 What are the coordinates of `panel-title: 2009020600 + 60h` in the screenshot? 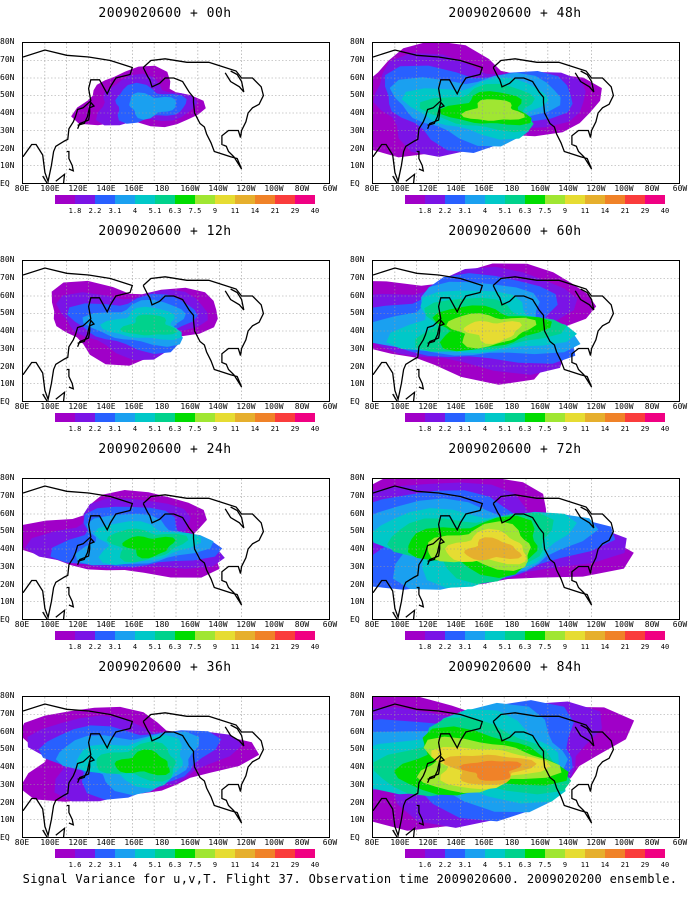 It's located at (515, 231).